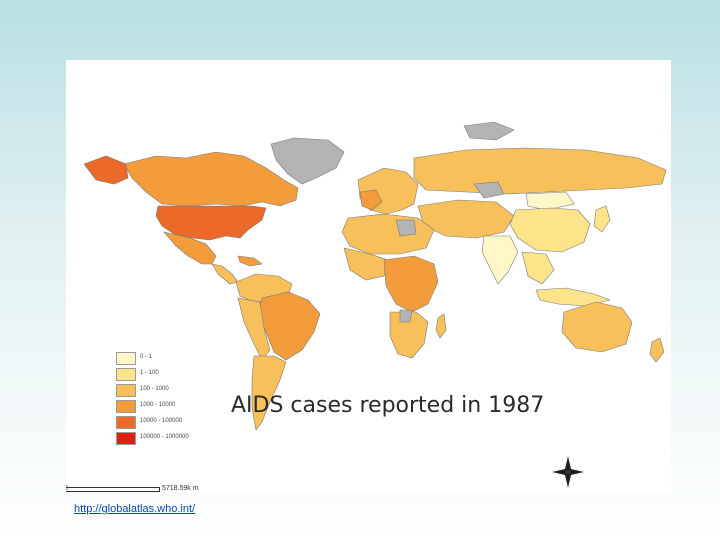 The width and height of the screenshot is (720, 540). Describe the element at coordinates (149, 373) in the screenshot. I see `legend-label: 1 - 100` at that location.